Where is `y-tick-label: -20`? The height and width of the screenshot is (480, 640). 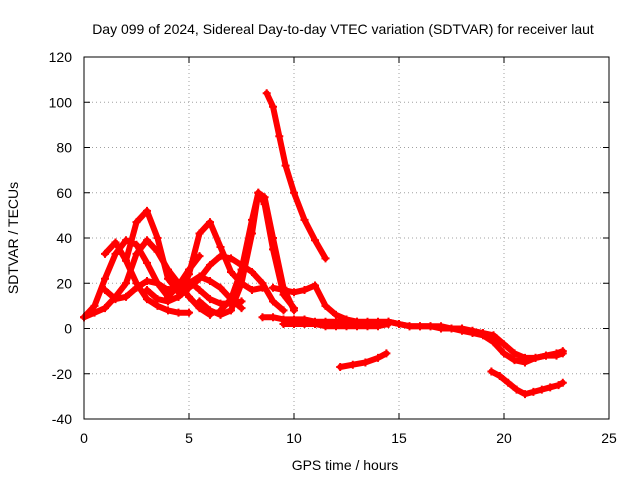
y-tick-label: -20 is located at coordinates (62, 374).